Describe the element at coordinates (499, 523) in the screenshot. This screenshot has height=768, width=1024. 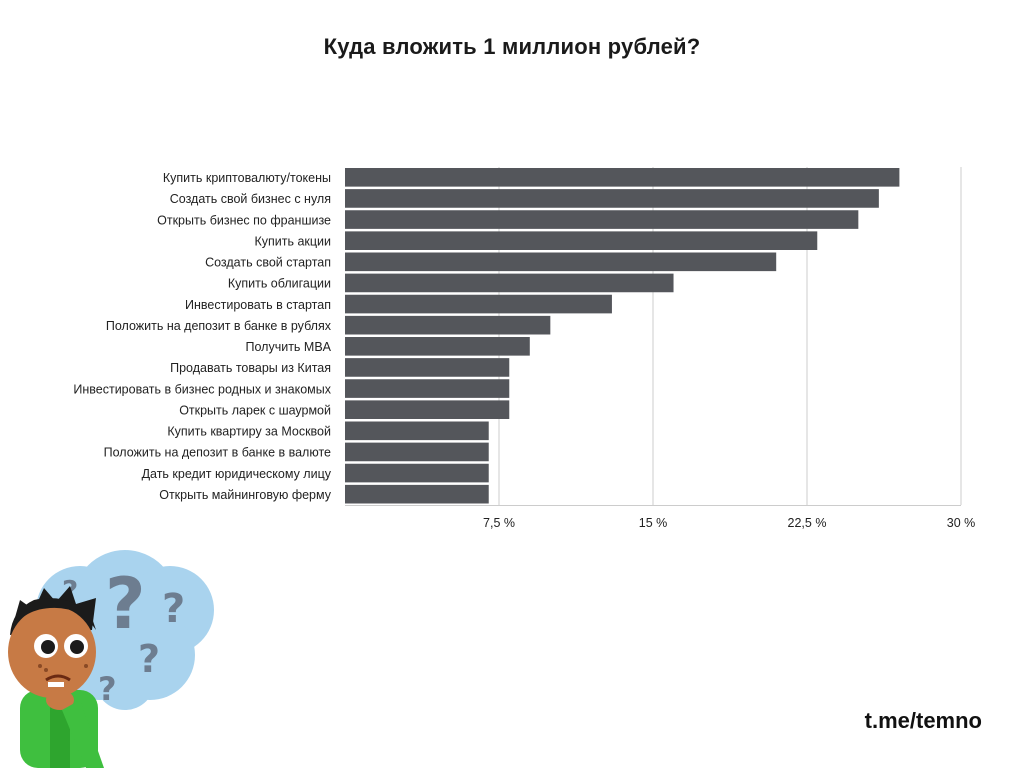
I see `x-tick-label: 7,5 %` at that location.